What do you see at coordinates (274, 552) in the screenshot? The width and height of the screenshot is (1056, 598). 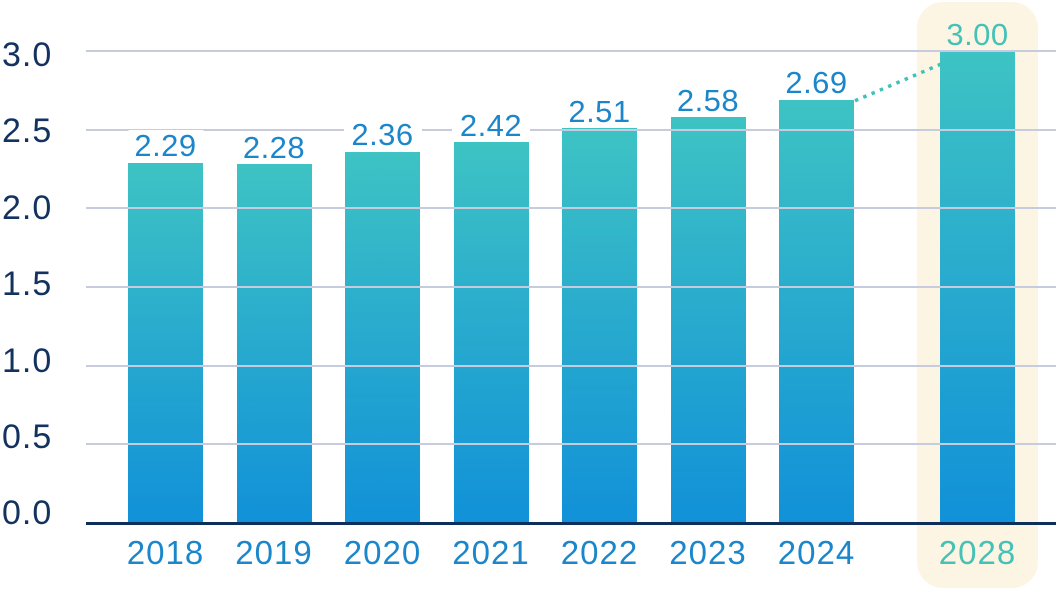 I see `x-tick-label-2019: 2019` at bounding box center [274, 552].